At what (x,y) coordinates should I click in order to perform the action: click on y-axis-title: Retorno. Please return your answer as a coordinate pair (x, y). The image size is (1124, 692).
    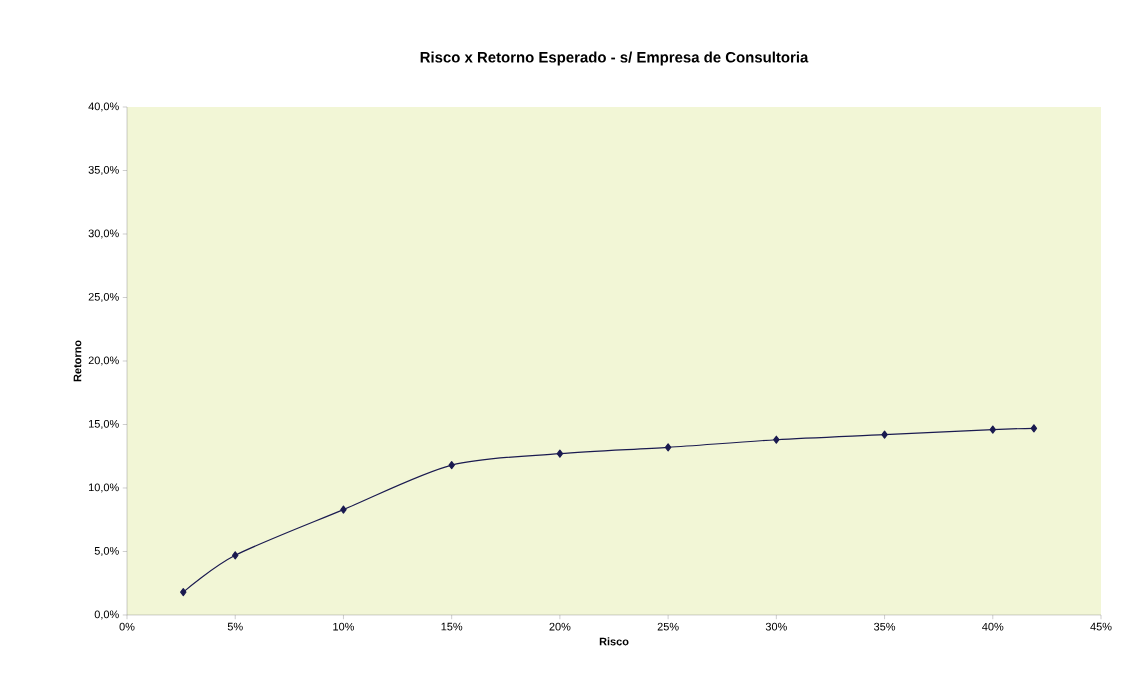
    Looking at the image, I should click on (77, 361).